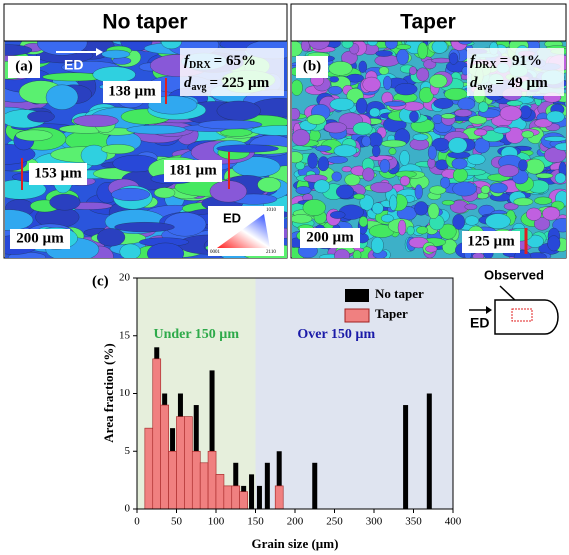 The height and width of the screenshot is (555, 569). Describe the element at coordinates (374, 522) in the screenshot. I see `x-tick-label: 300` at that location.